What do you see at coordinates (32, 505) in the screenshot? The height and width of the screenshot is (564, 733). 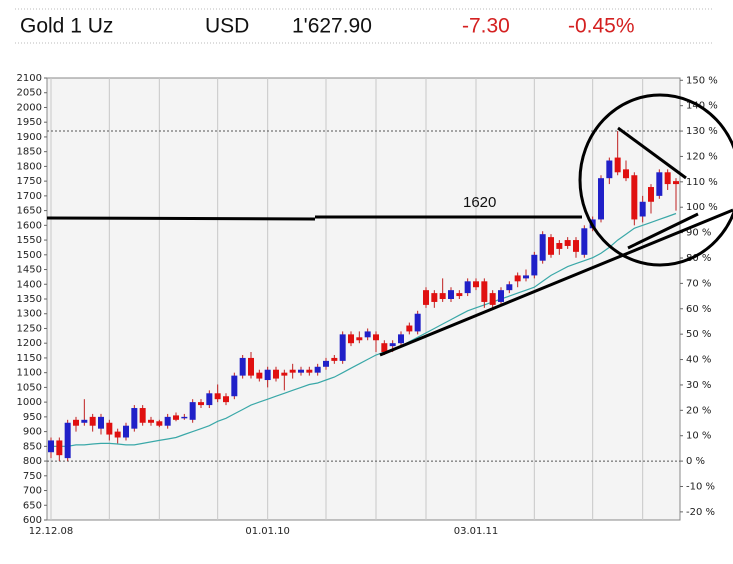 I see `y-tick-label: 650` at bounding box center [32, 505].